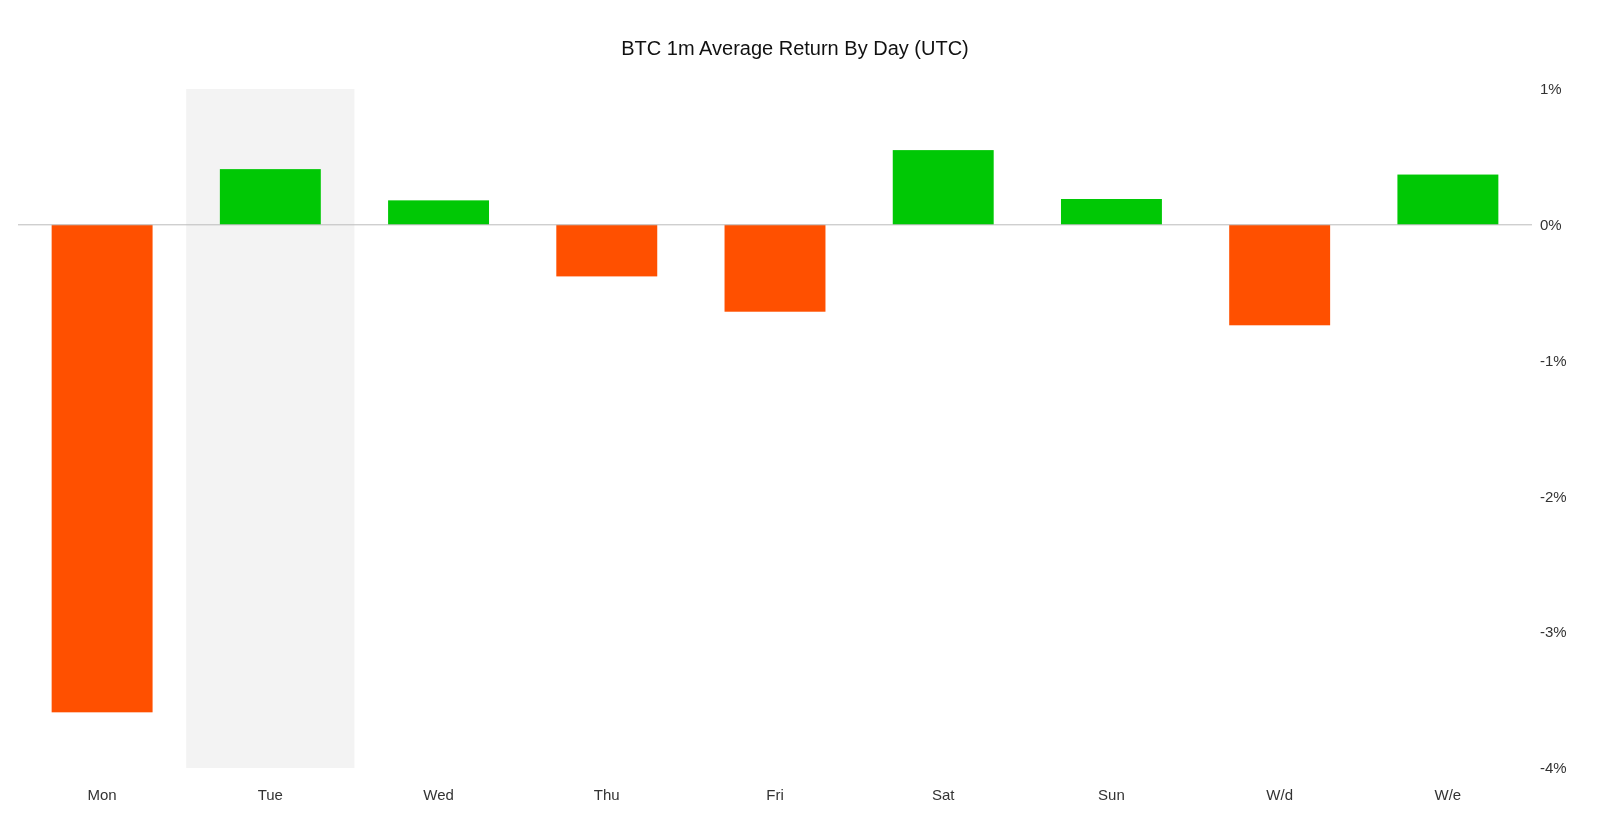 Image resolution: width=1600 pixels, height=837 pixels. I want to click on x-tick-label: Mon, so click(102, 794).